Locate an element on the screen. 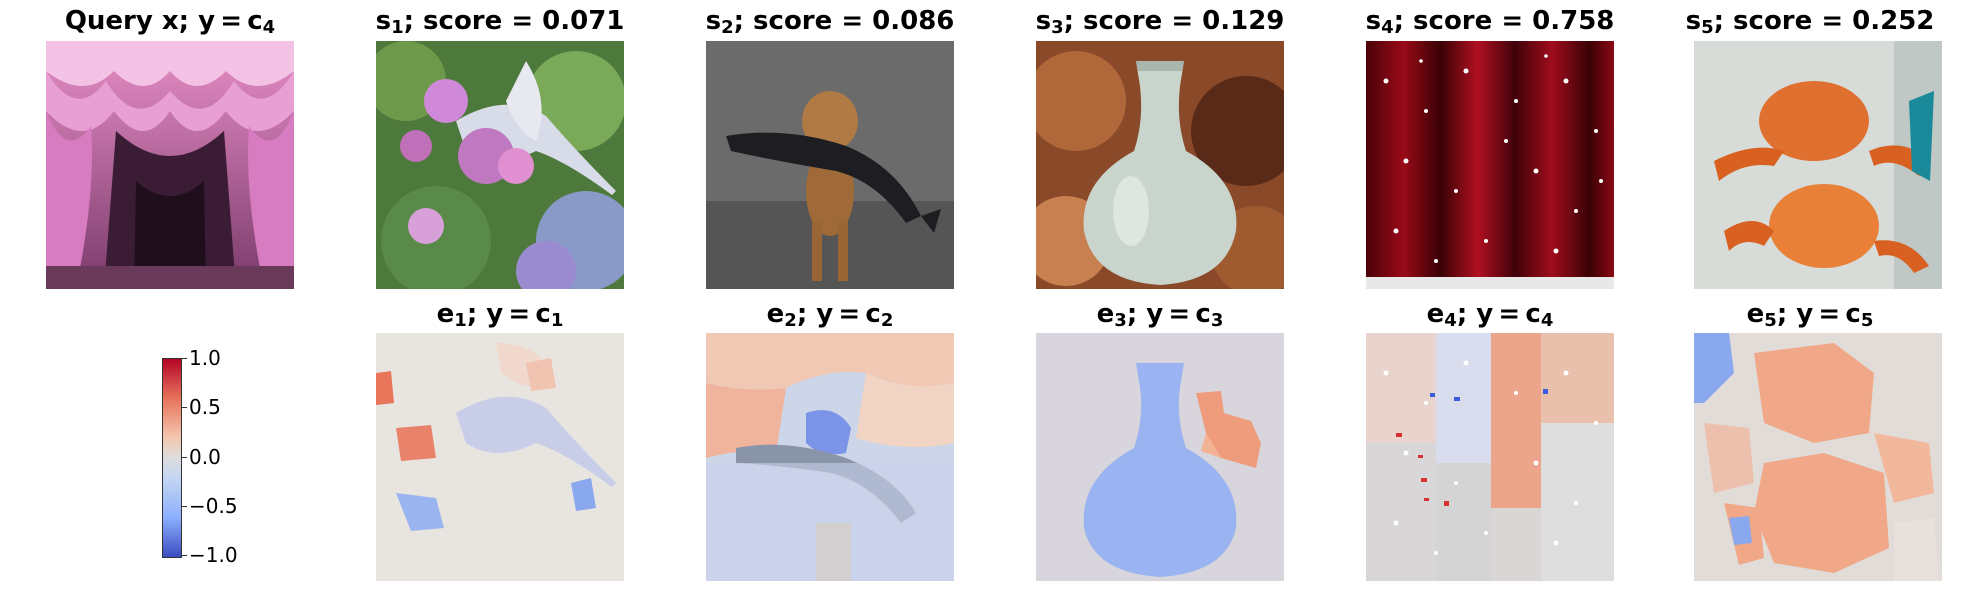 The width and height of the screenshot is (1962, 591). s1-image is located at coordinates (500, 165).